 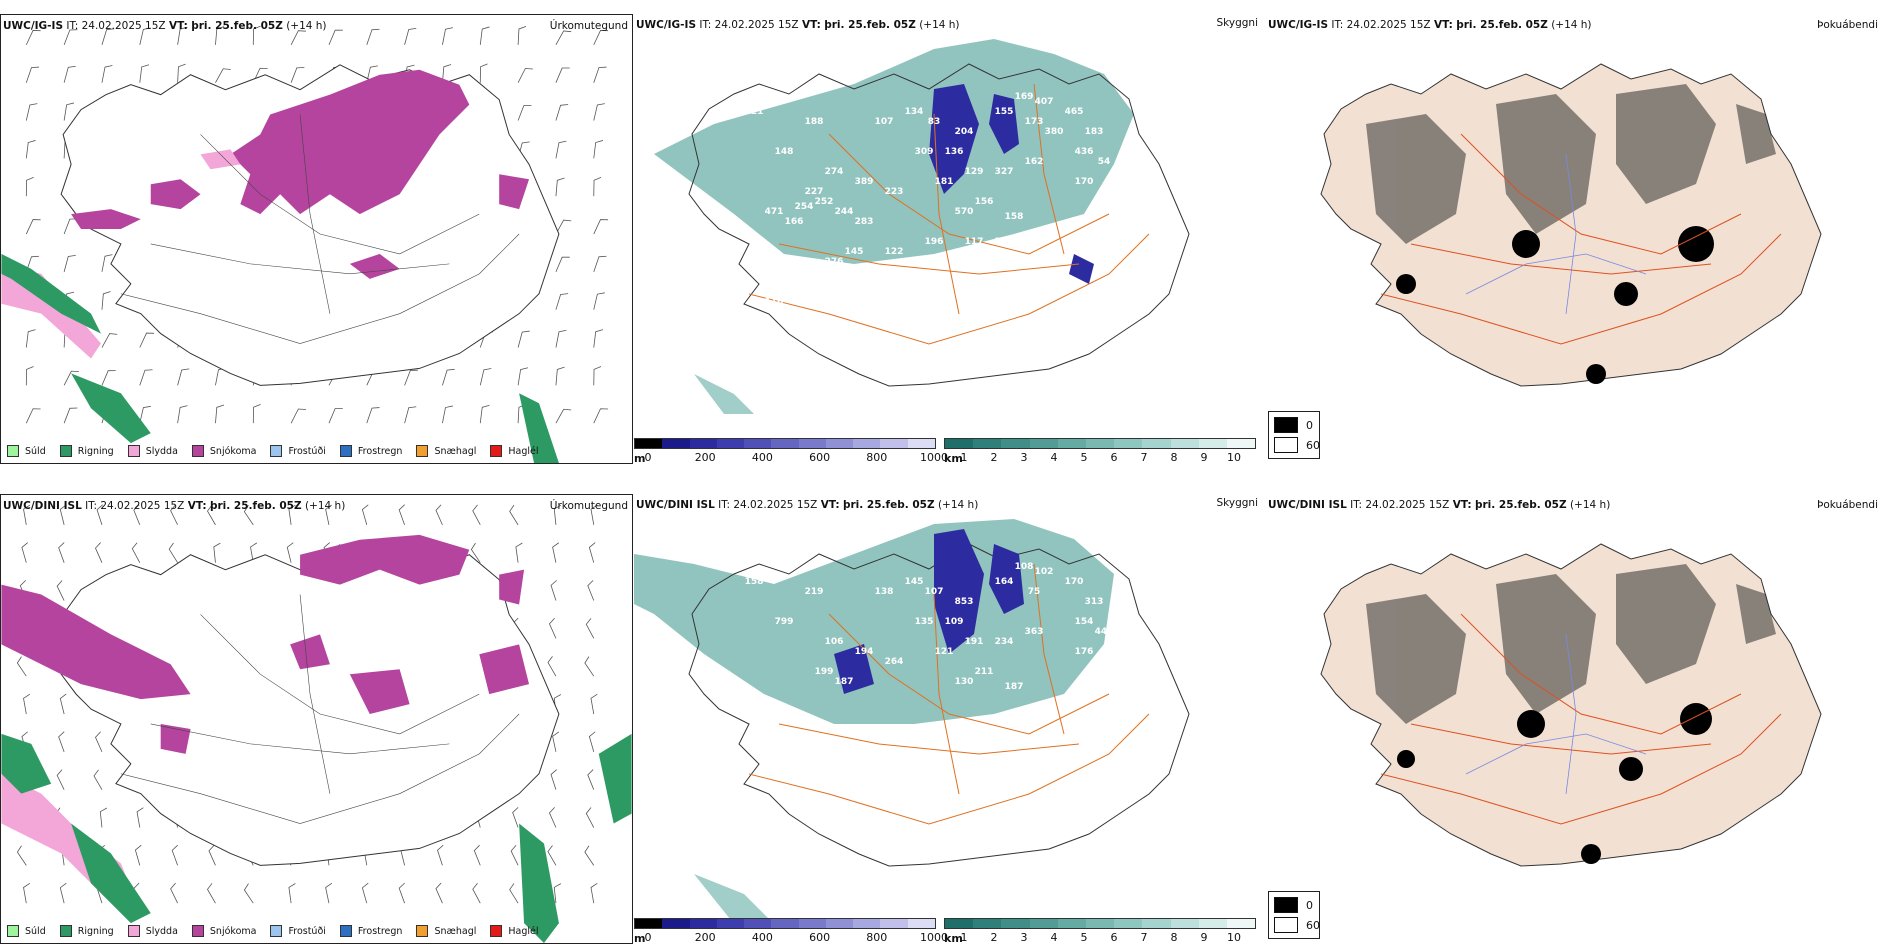 What do you see at coordinates (1024, 97) in the screenshot?
I see `ceiling-value-label: 169` at bounding box center [1024, 97].